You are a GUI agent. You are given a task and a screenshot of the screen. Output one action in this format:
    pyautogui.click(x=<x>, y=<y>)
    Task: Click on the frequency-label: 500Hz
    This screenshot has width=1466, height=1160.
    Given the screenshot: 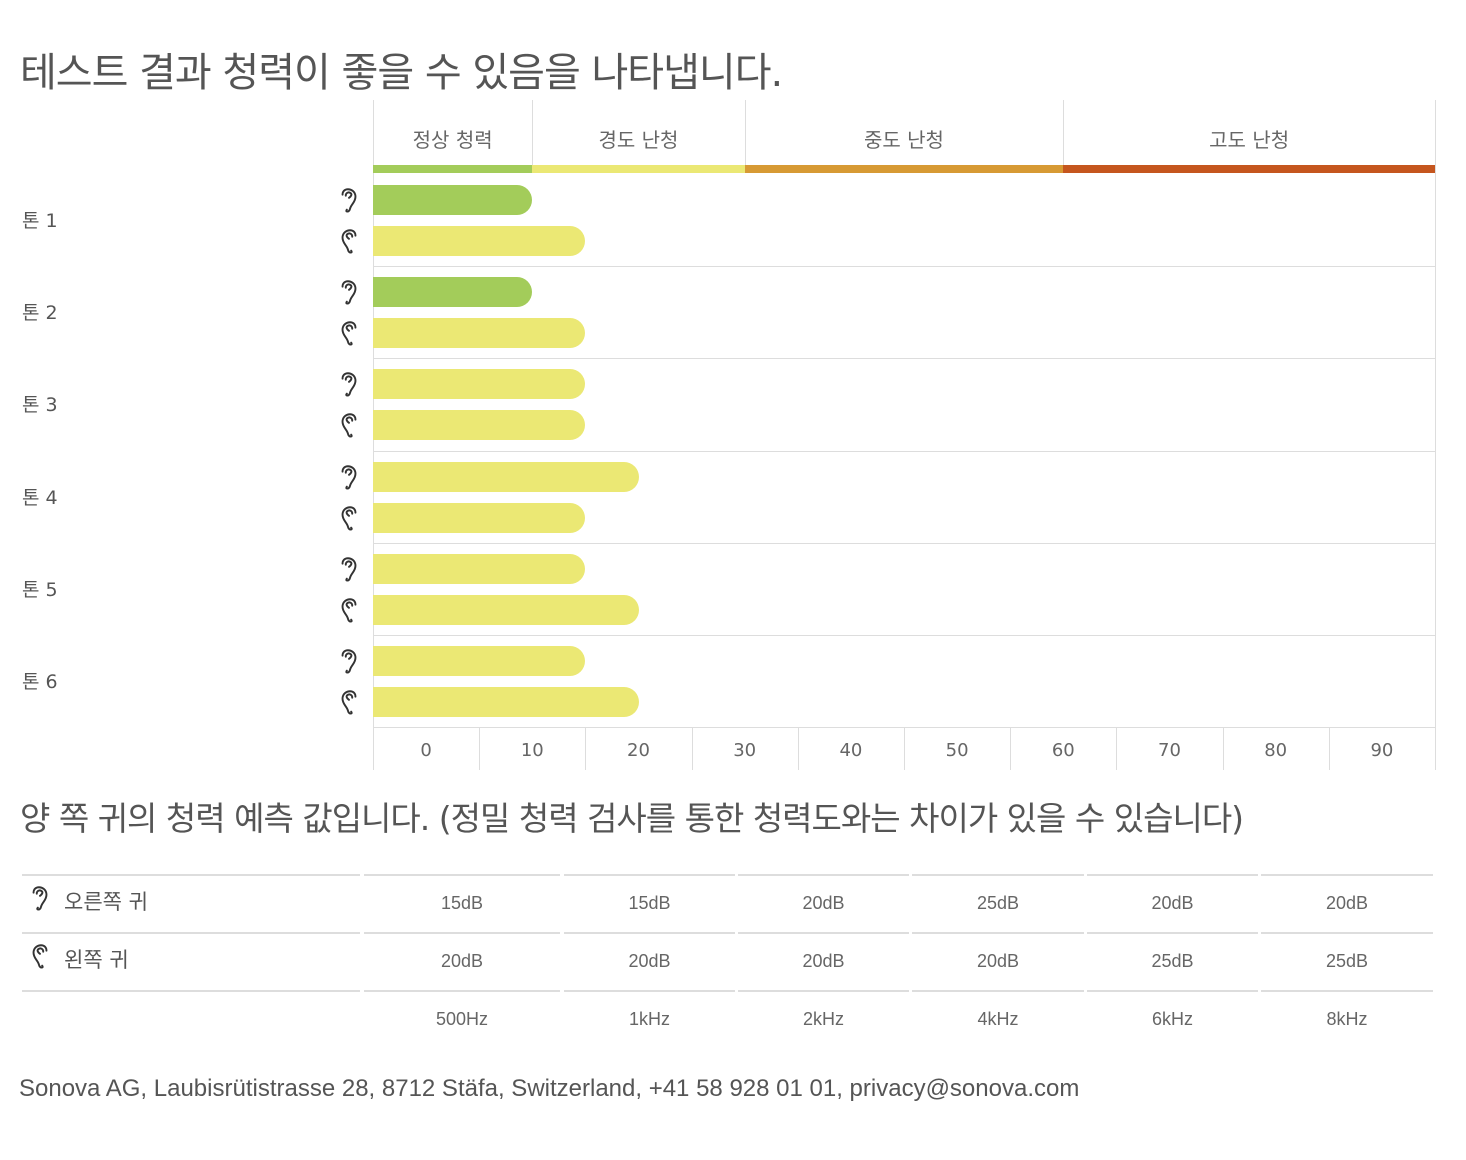 What is the action you would take?
    pyautogui.click(x=462, y=1019)
    